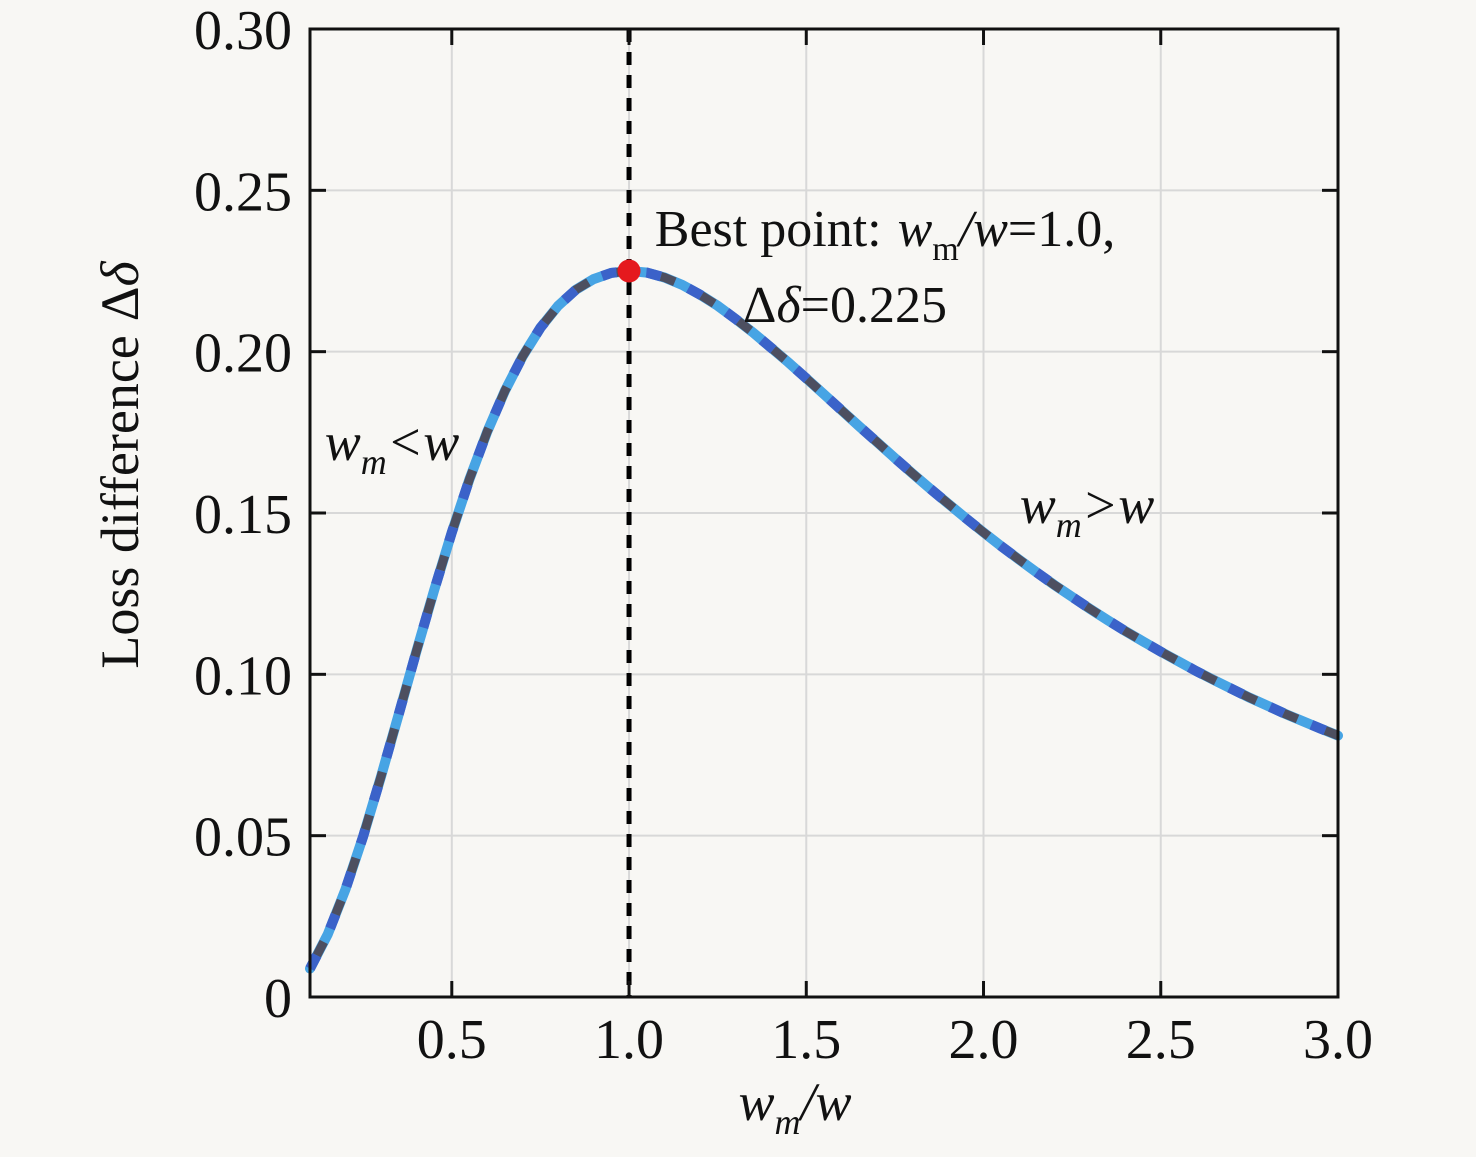  I want to click on y-tick-label: 0.10, so click(243, 676).